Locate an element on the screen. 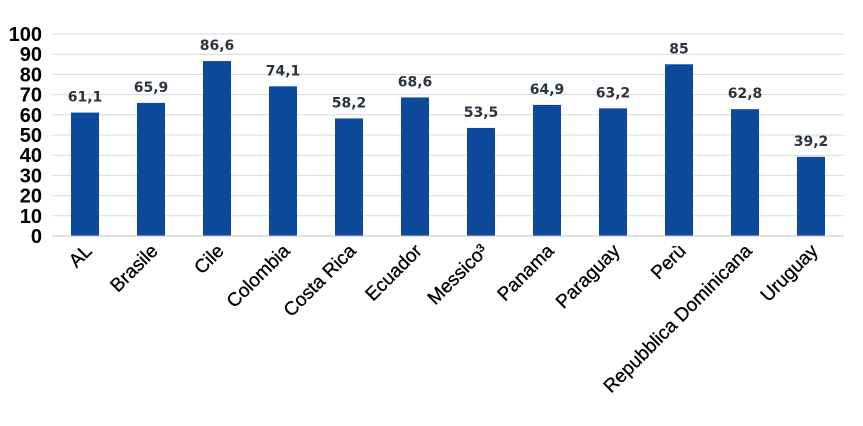 This screenshot has height=426, width=863. data-label: 68,6 is located at coordinates (415, 82).